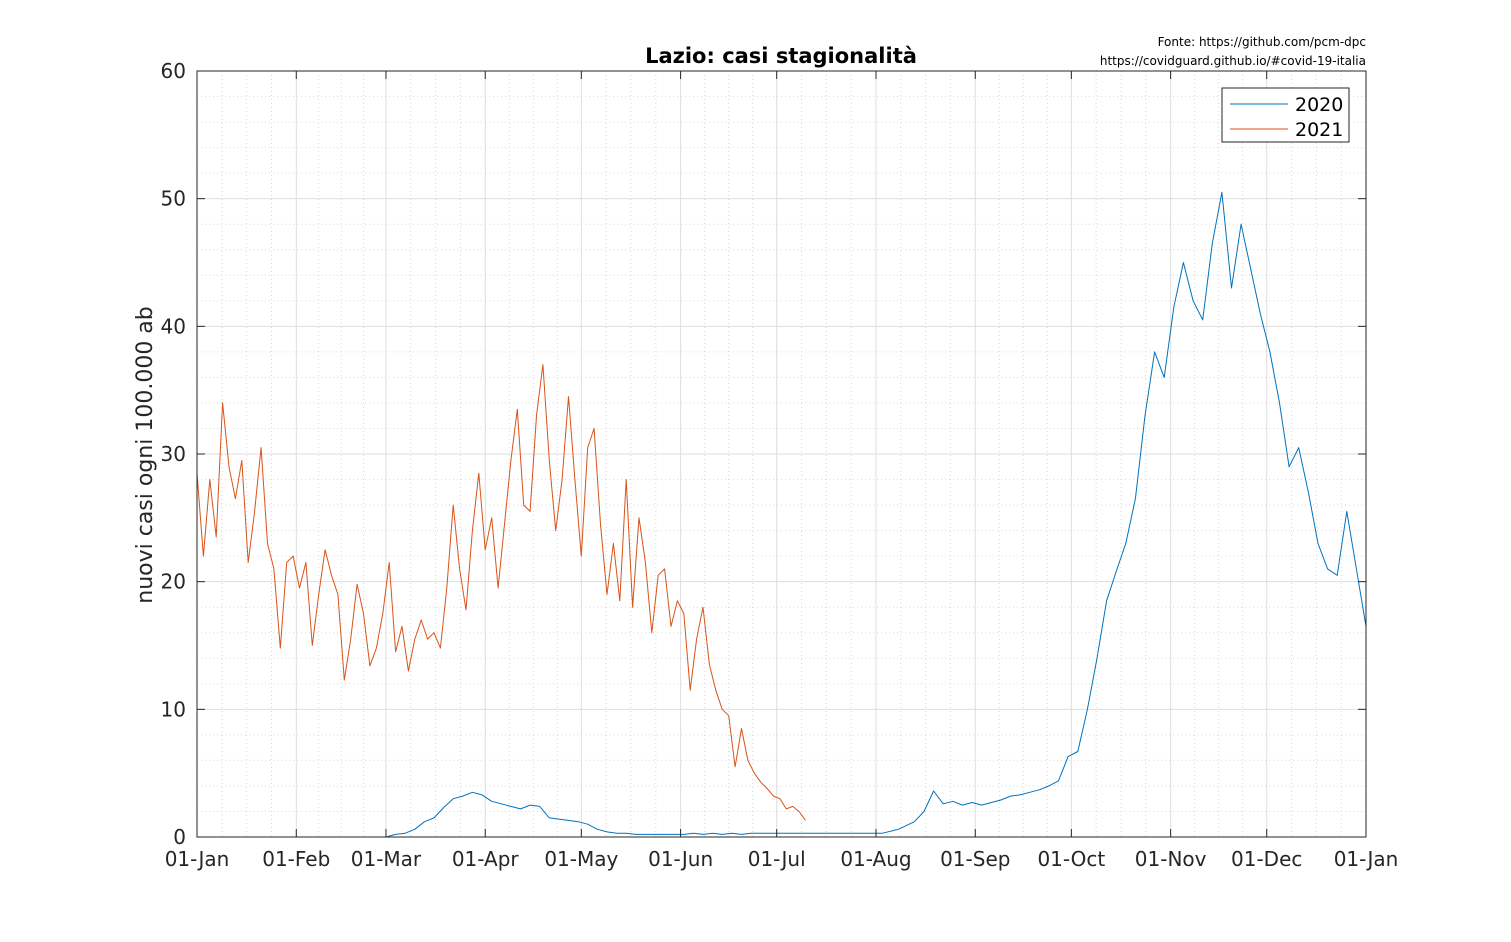 The width and height of the screenshot is (1511, 942). I want to click on x-tick-label: 01-Nov, so click(1171, 859).